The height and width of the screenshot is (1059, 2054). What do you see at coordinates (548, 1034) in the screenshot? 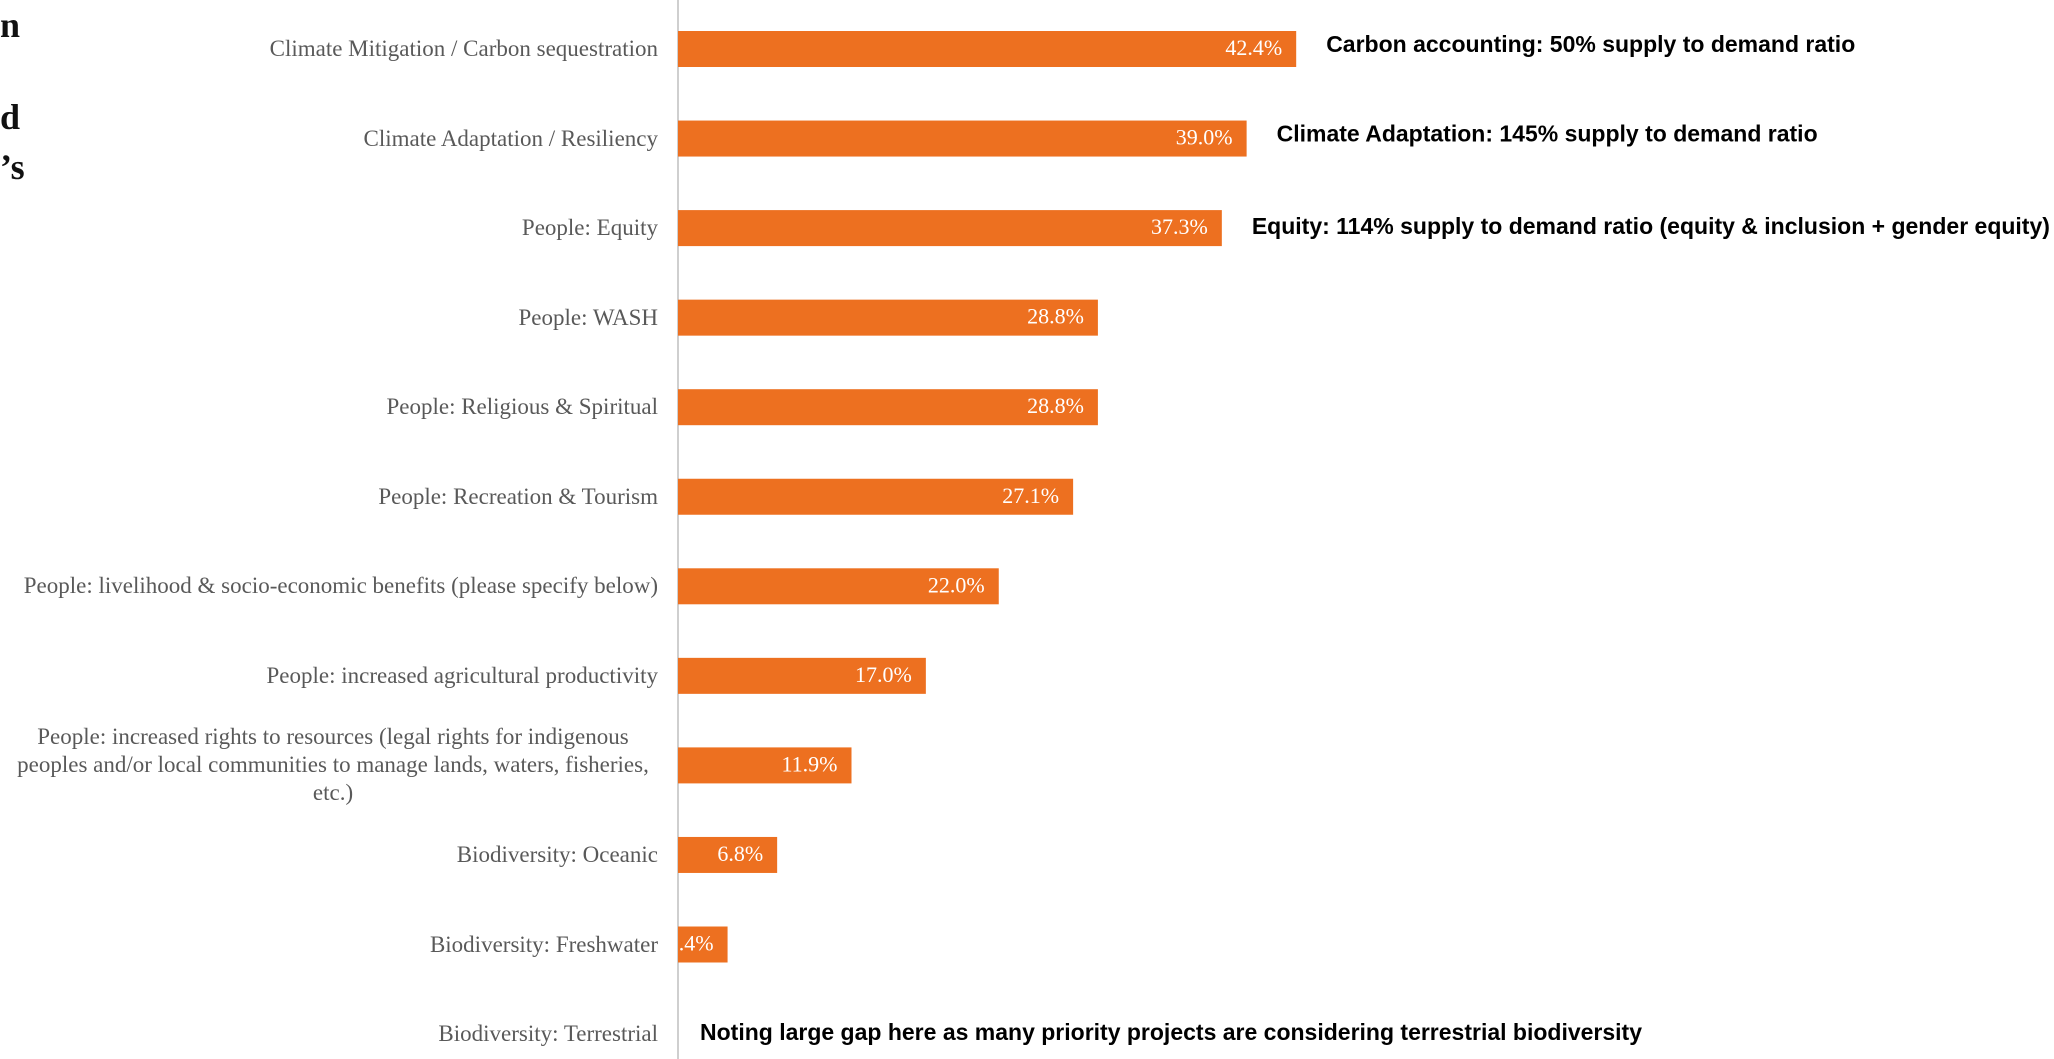
I see `category-label-text: Biodiversity: Terrestrial` at bounding box center [548, 1034].